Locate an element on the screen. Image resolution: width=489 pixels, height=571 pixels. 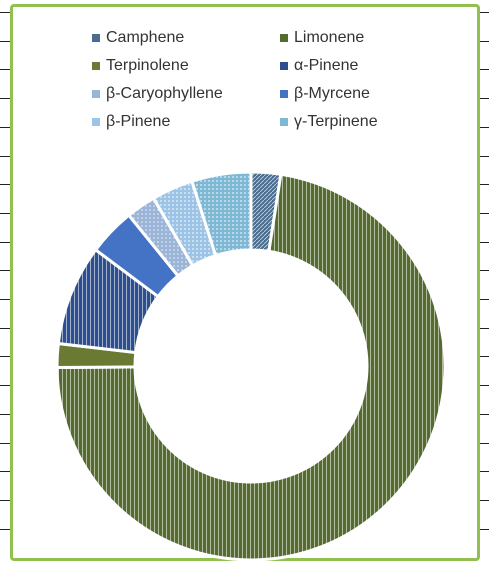
legend-item: α-Pinene is located at coordinates (351, 66).